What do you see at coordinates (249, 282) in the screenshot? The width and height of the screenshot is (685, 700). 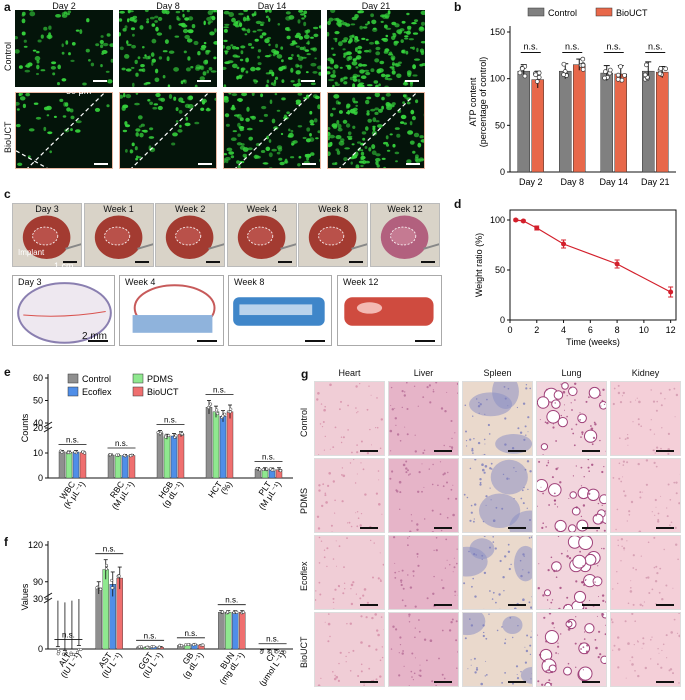 I see `section-label: Week 8` at bounding box center [249, 282].